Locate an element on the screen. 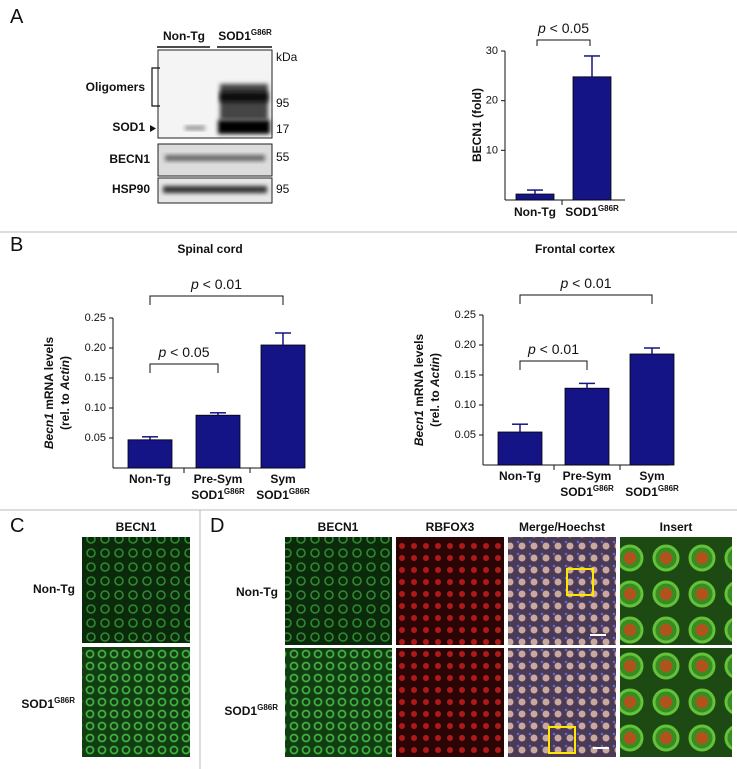 Image resolution: width=737 pixels, height=769 pixels. column-header: RBFOX3 is located at coordinates (450, 527).